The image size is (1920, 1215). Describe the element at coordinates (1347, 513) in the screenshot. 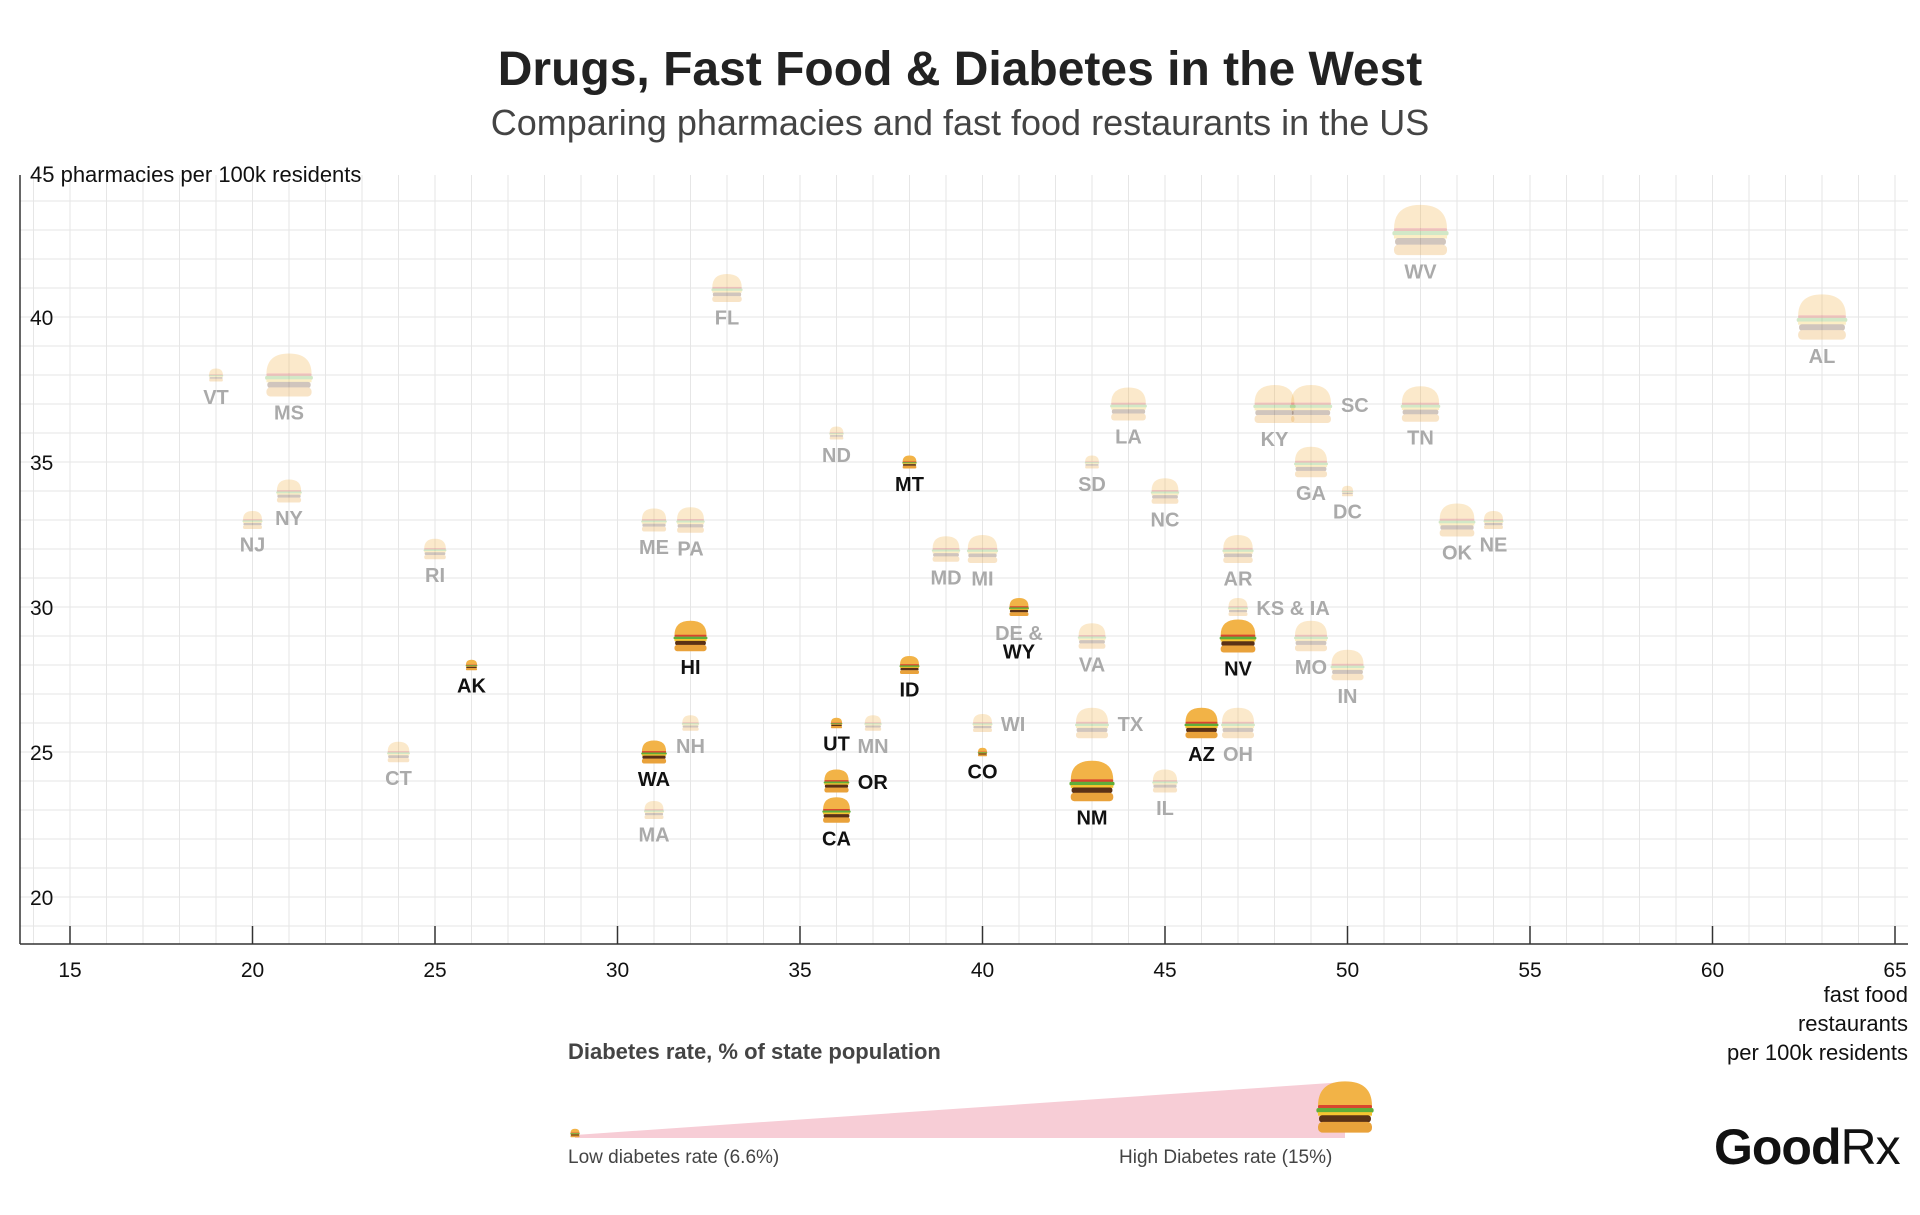

I see `point-label: DC` at that location.